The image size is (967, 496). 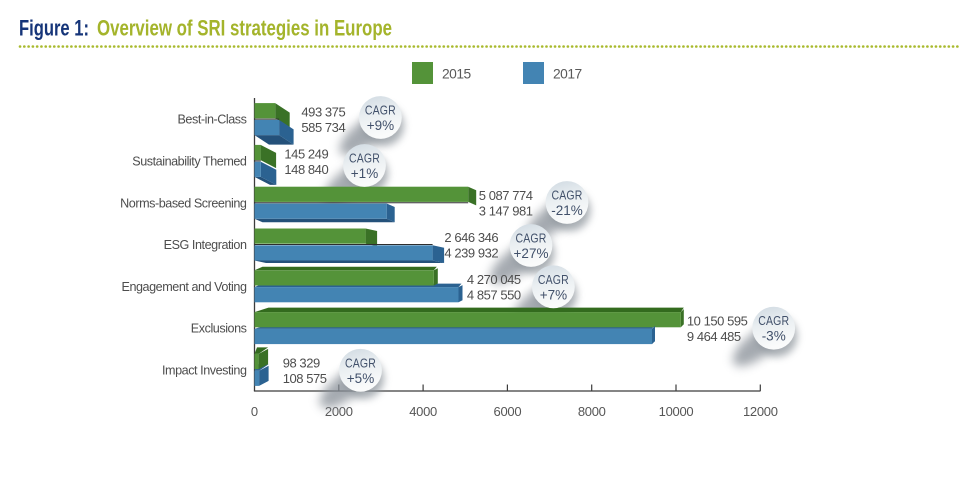 I want to click on svg-text: -21%, so click(x=567, y=210).